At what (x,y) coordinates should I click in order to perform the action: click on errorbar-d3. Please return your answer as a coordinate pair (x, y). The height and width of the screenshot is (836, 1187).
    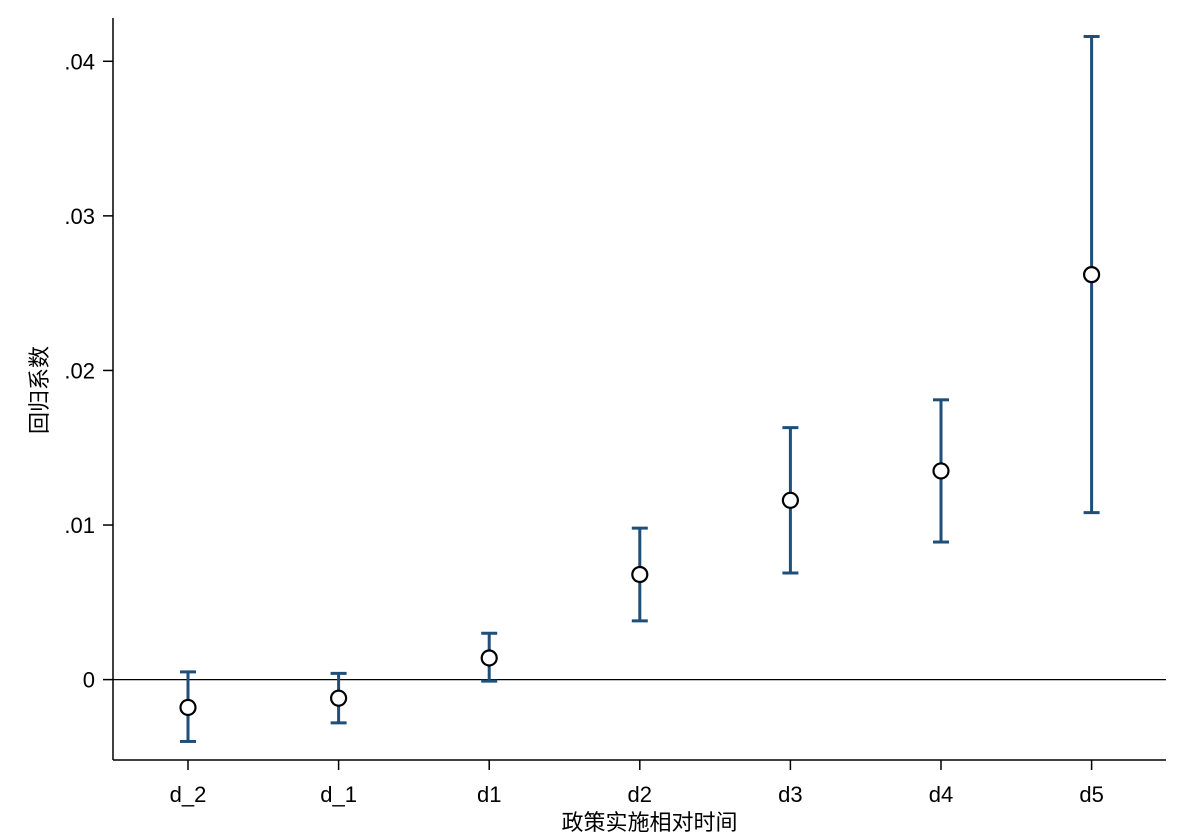
    Looking at the image, I should click on (790, 500).